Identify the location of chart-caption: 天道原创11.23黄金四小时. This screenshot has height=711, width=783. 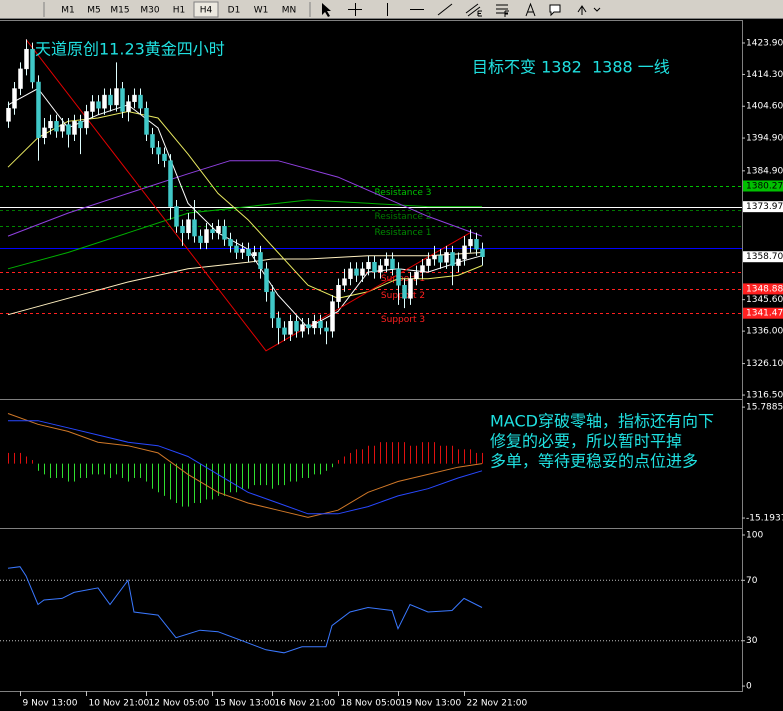
(130, 49).